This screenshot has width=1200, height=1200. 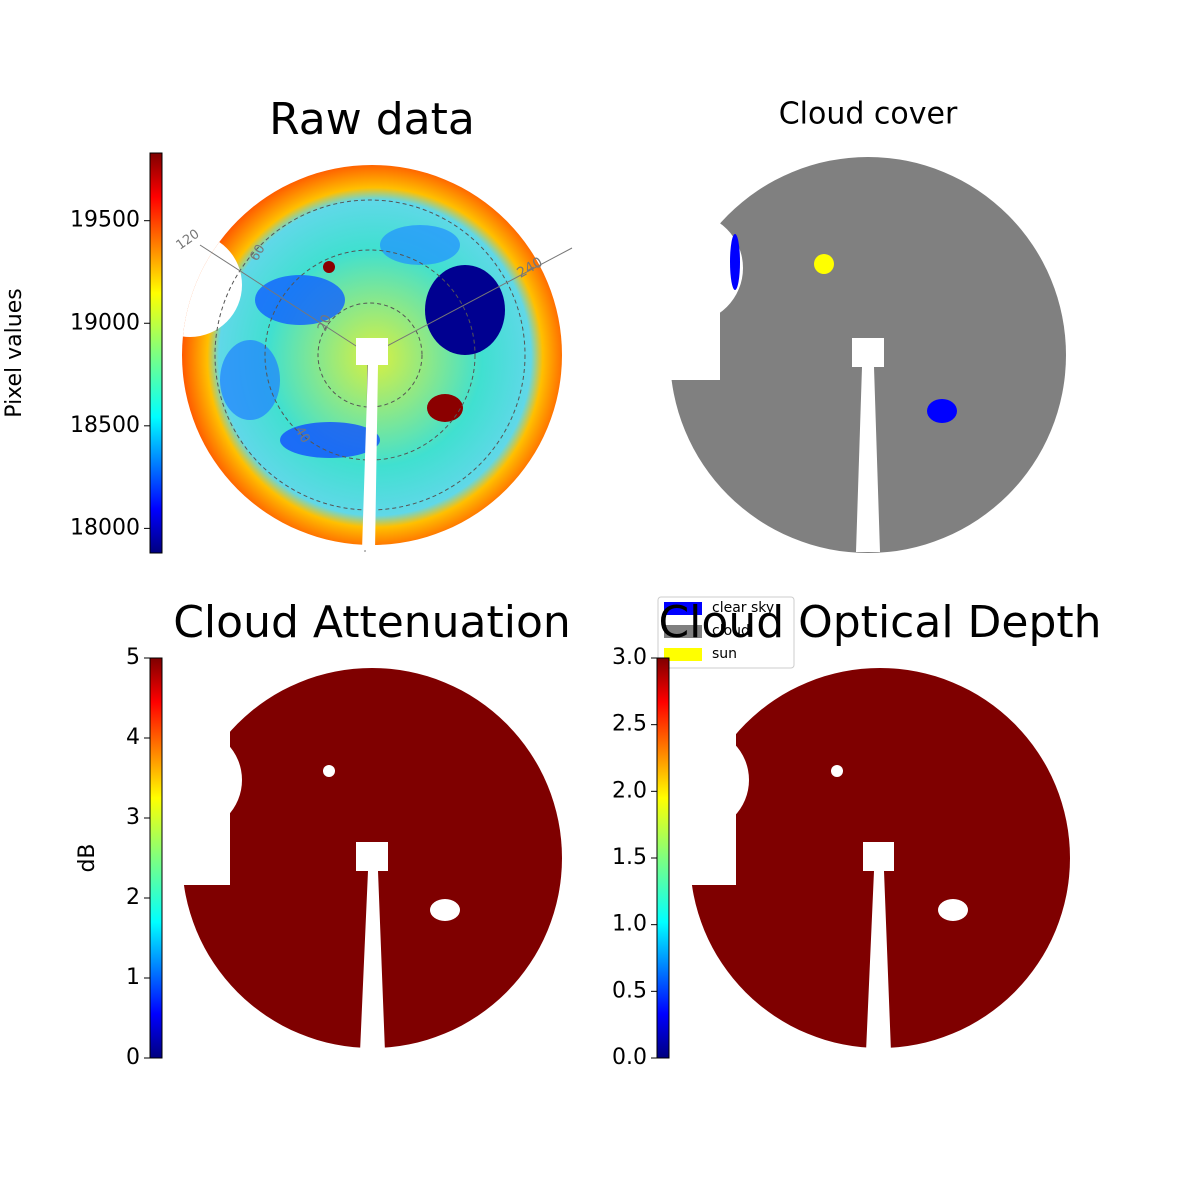 I want to click on legend-label: cloud, so click(x=731, y=631).